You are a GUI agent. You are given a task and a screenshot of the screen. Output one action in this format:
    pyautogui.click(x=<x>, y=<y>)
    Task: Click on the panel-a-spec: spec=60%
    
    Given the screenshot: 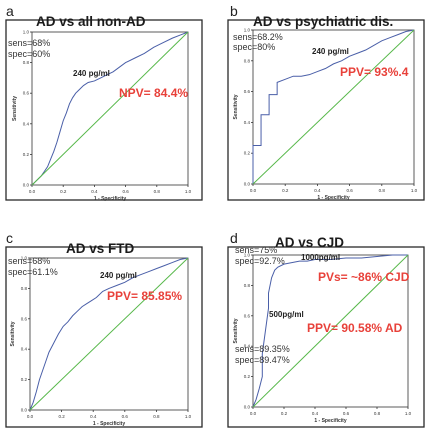 What is the action you would take?
    pyautogui.click(x=29, y=54)
    